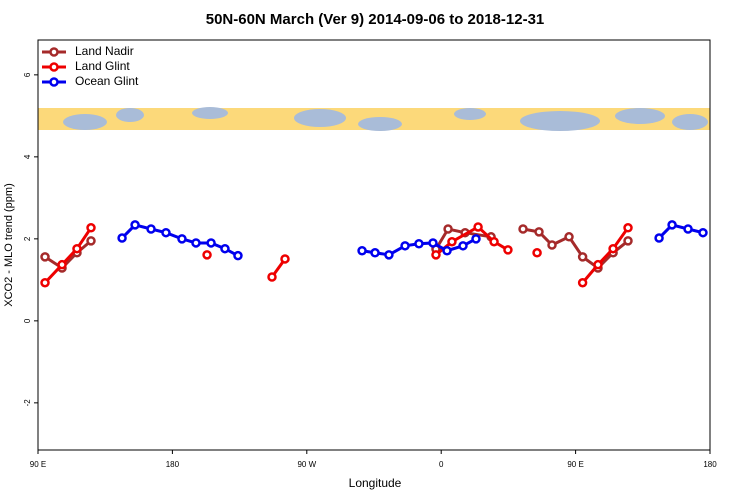  Describe the element at coordinates (102, 66) in the screenshot. I see `legend-label: Land Glint` at that location.